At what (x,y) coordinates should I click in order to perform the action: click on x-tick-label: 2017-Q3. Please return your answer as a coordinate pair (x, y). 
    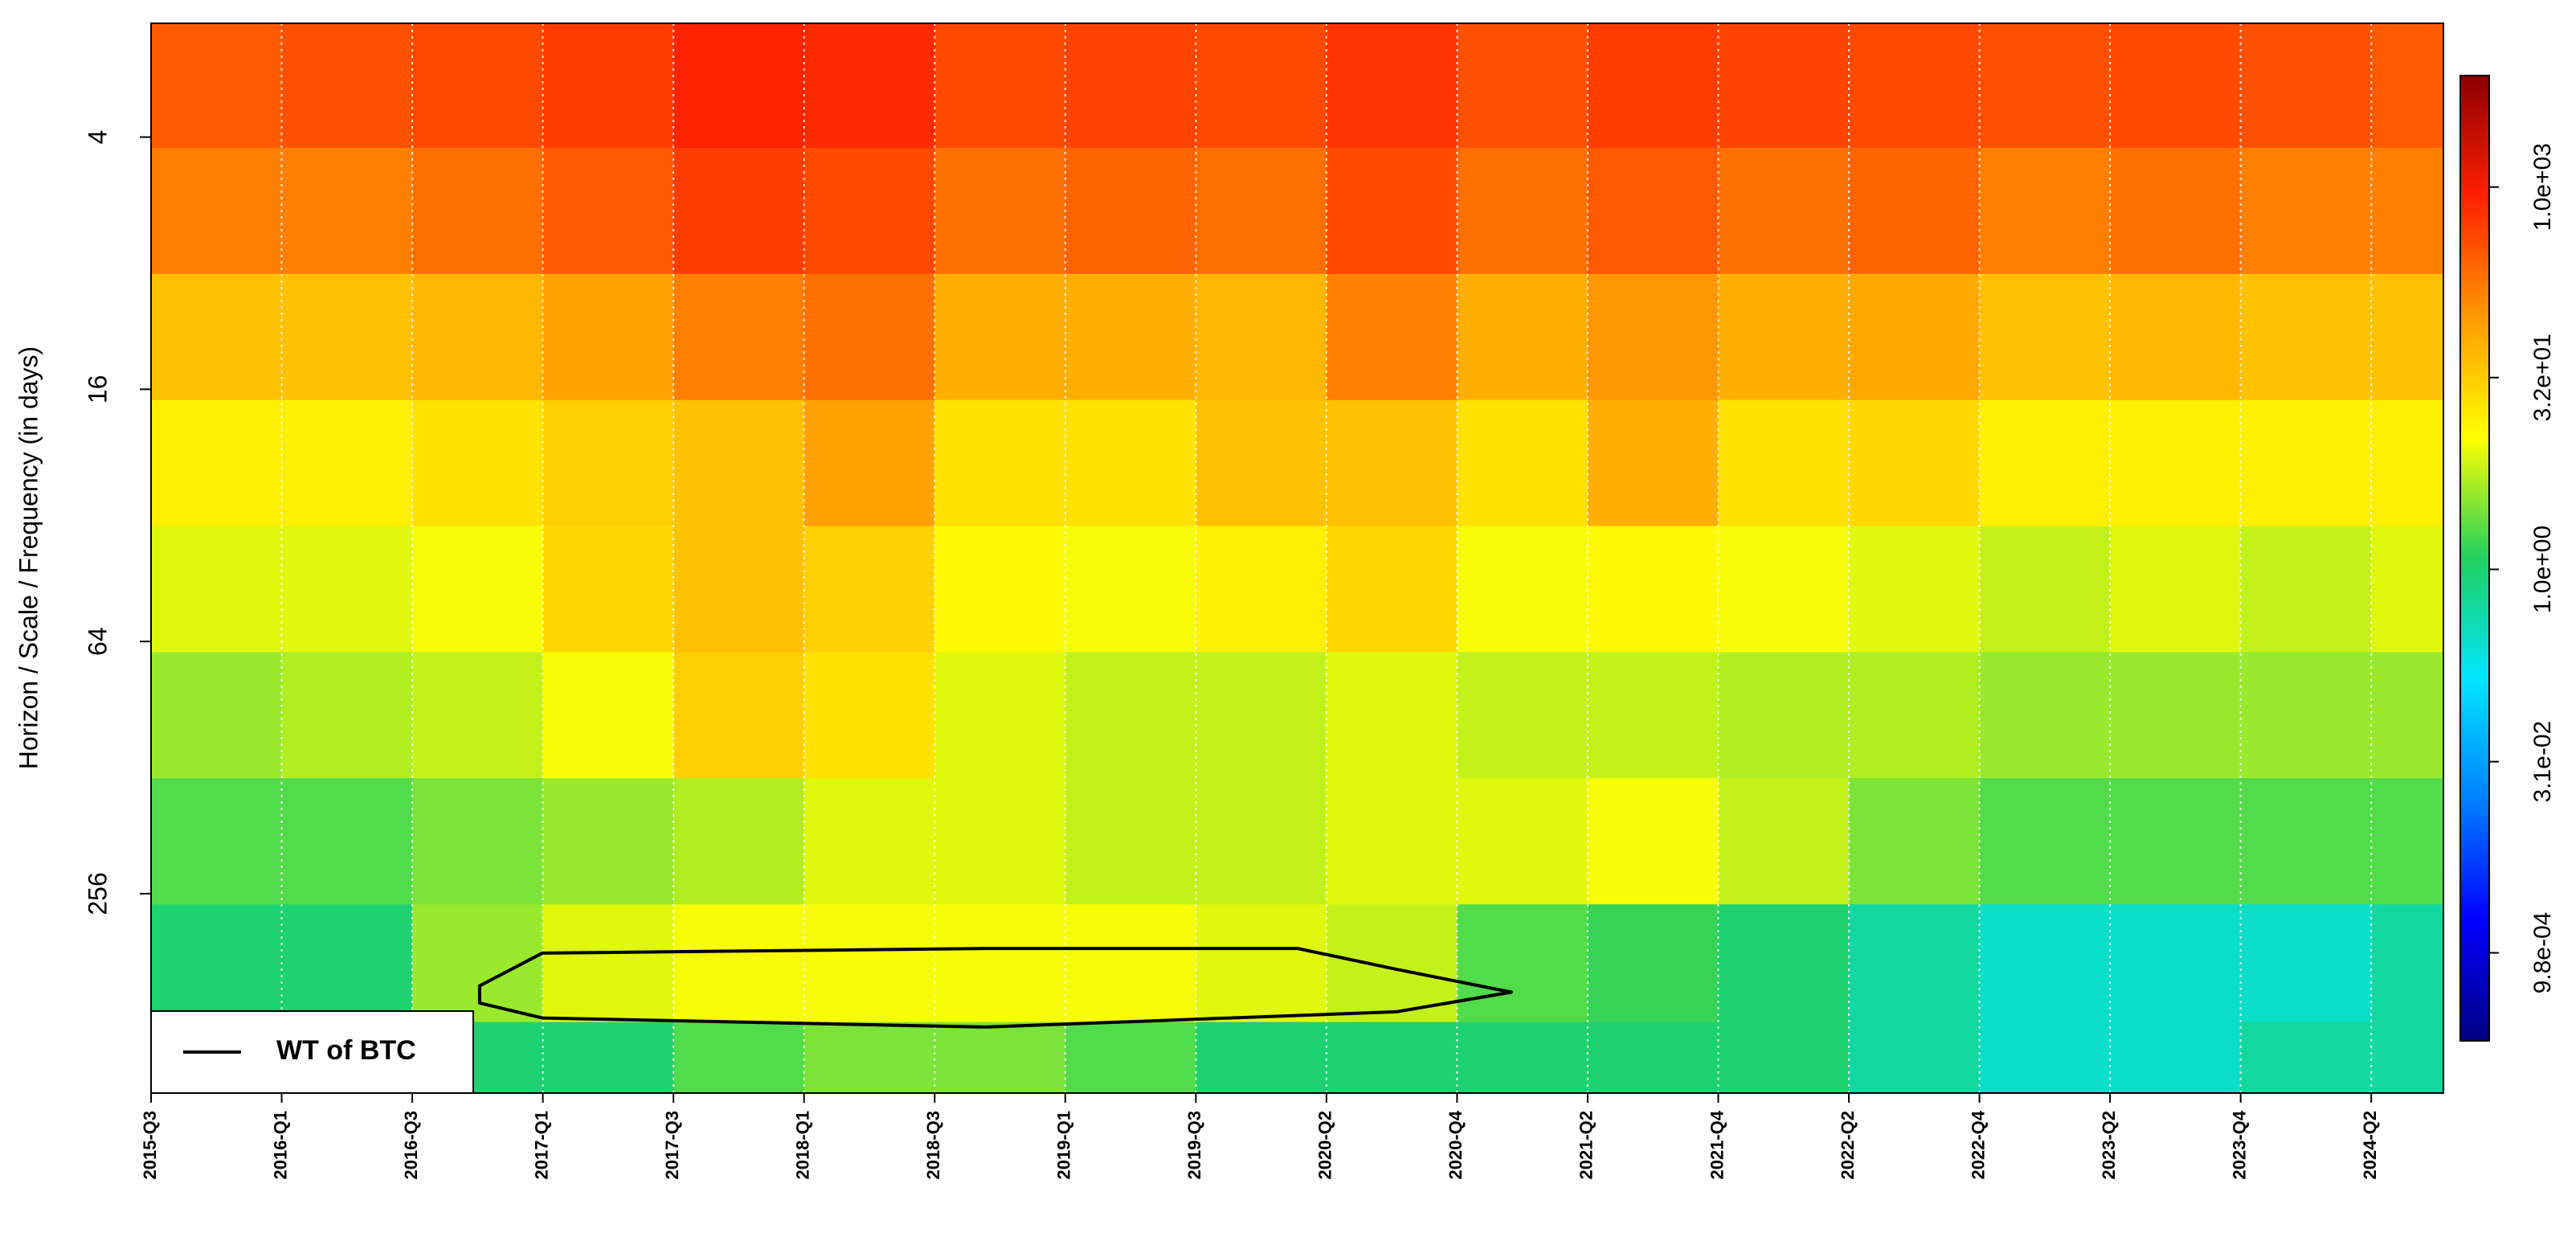
    Looking at the image, I should click on (672, 1145).